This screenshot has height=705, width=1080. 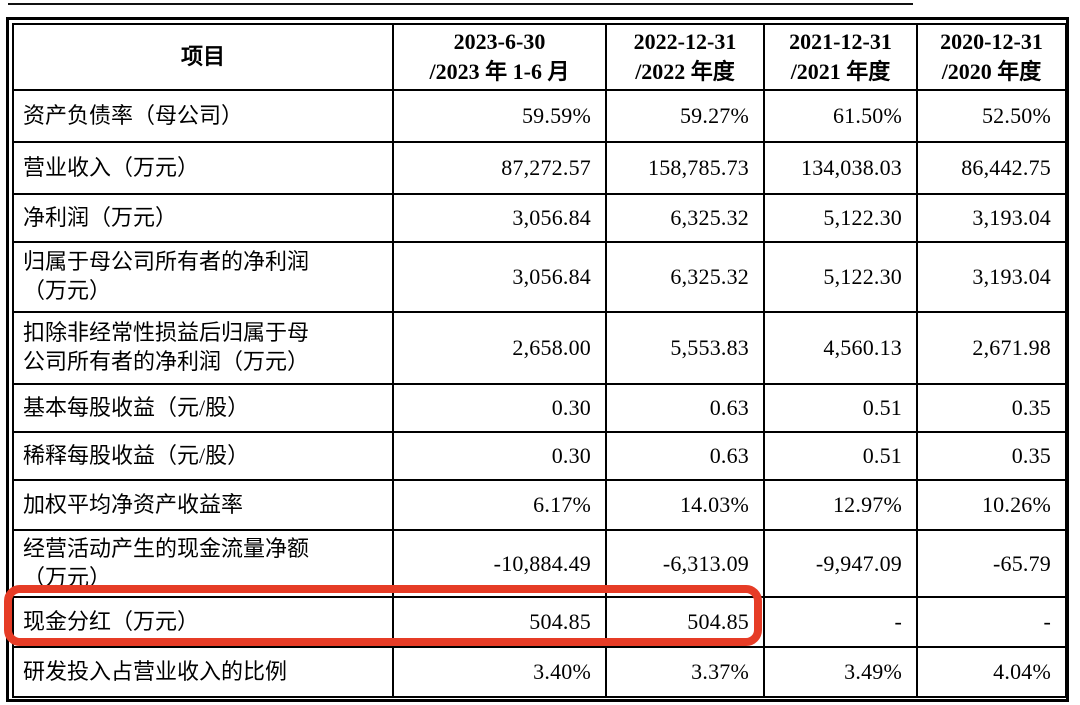 What do you see at coordinates (840, 672) in the screenshot?
I see `value-cell-r11-c3: 3.49%` at bounding box center [840, 672].